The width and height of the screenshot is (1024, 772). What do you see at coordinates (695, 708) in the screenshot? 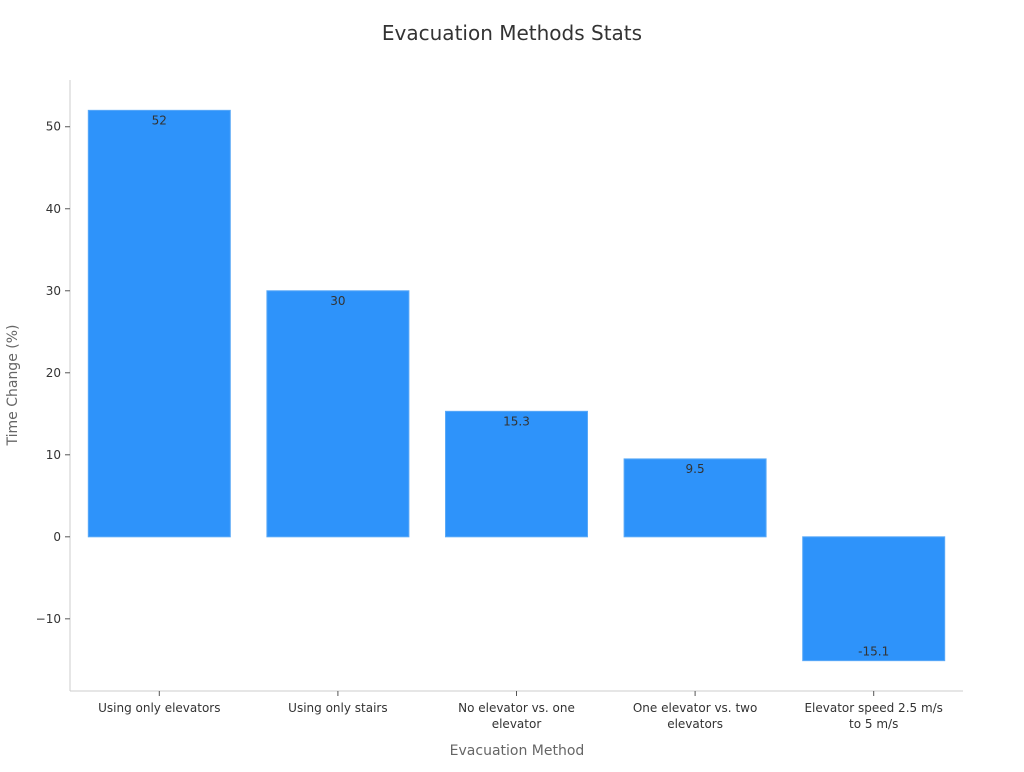
I see `x-tick-label: One elevator vs. two` at bounding box center [695, 708].